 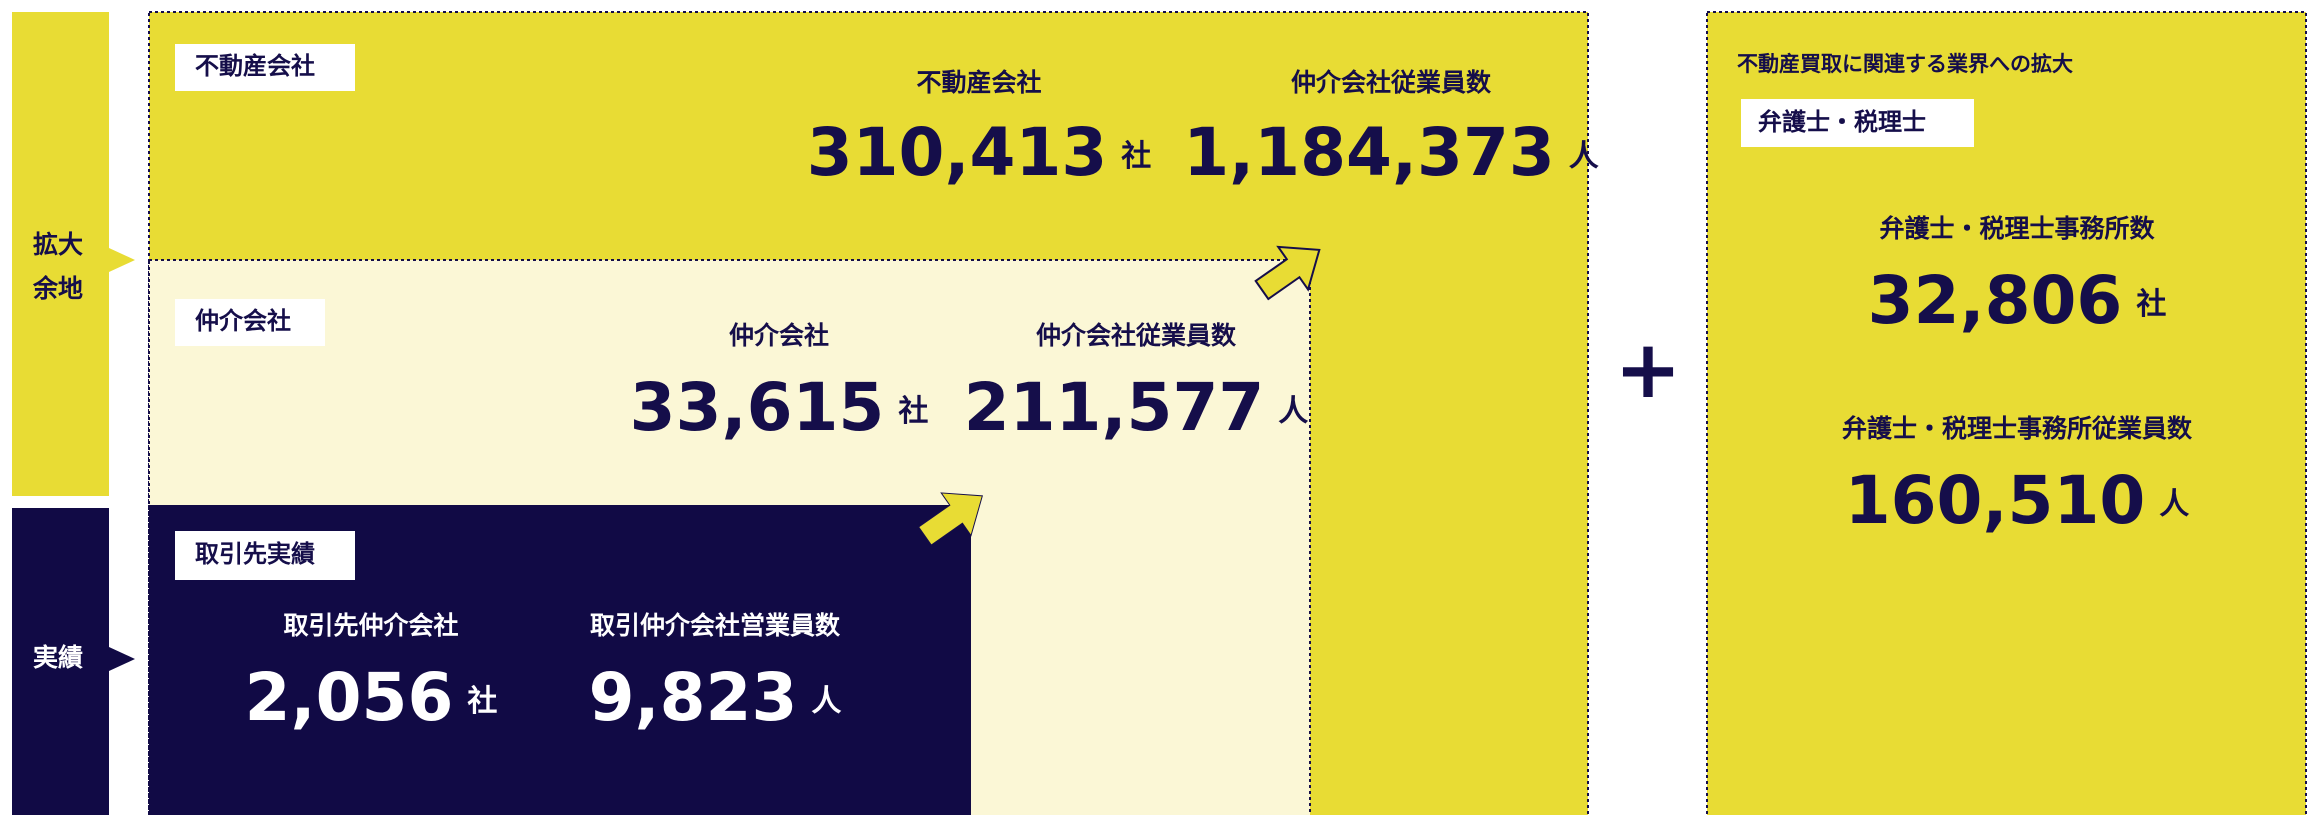 What do you see at coordinates (1995, 500) in the screenshot?
I see `stat-number: 160,510` at bounding box center [1995, 500].